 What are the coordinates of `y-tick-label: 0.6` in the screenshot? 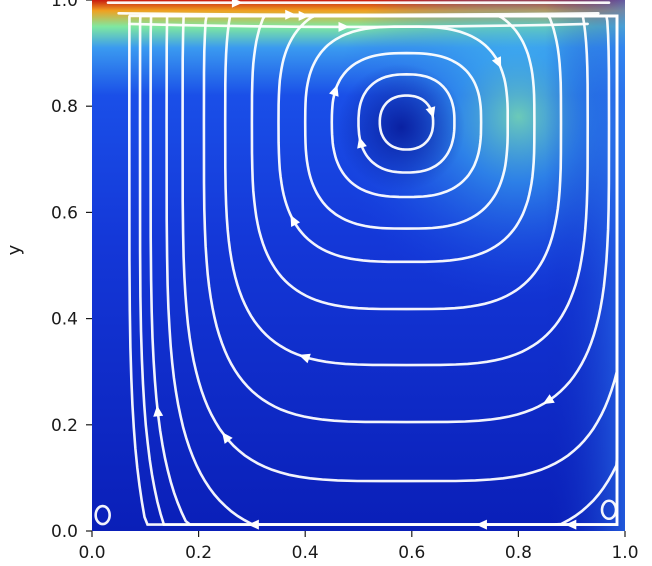 It's located at (64, 213).